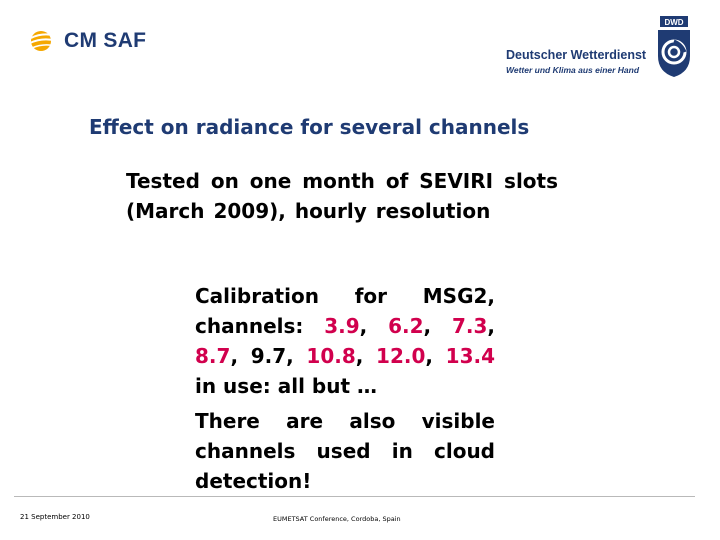 This screenshot has width=720, height=540. I want to click on dwd-name: Deutscher Wetterdienst, so click(576, 55).